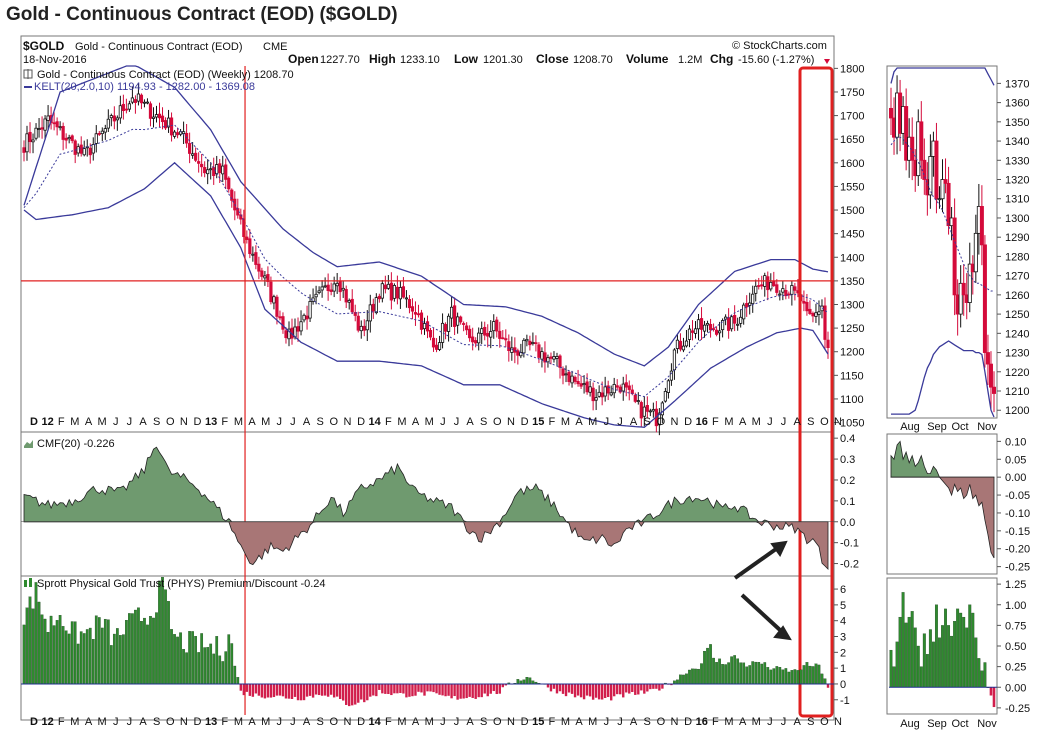 The height and width of the screenshot is (733, 1040). I want to click on detail-price-tick-label: 1200, so click(1017, 411).